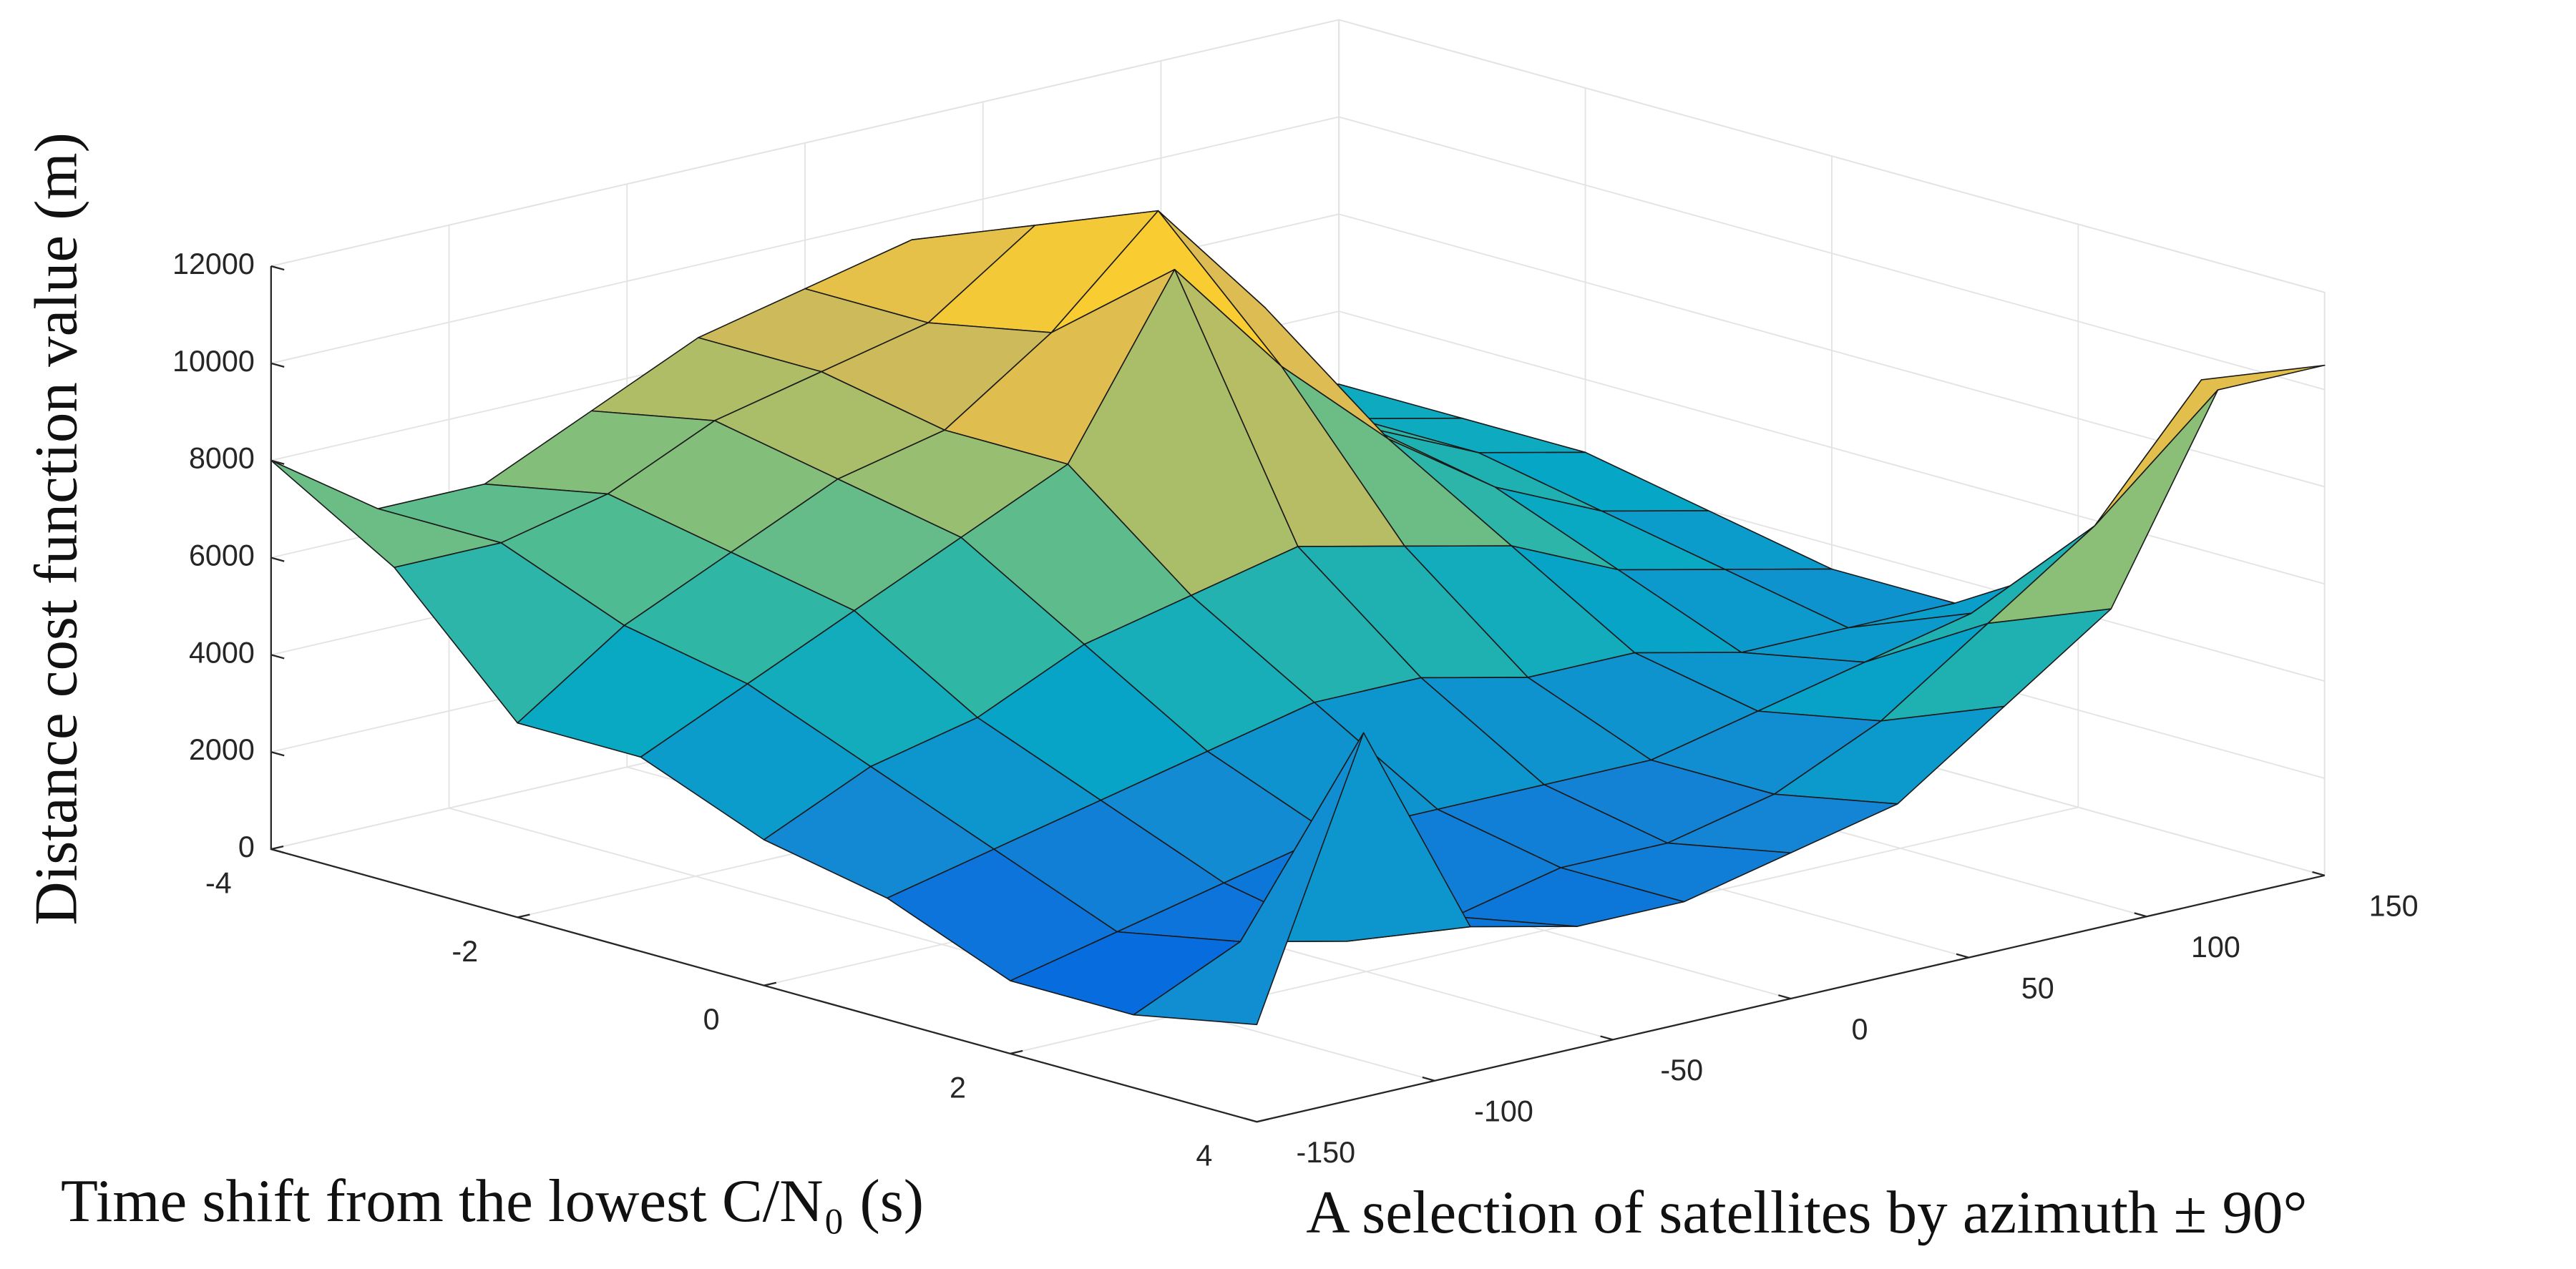  I want to click on z-tick-label: 10000, so click(213, 361).